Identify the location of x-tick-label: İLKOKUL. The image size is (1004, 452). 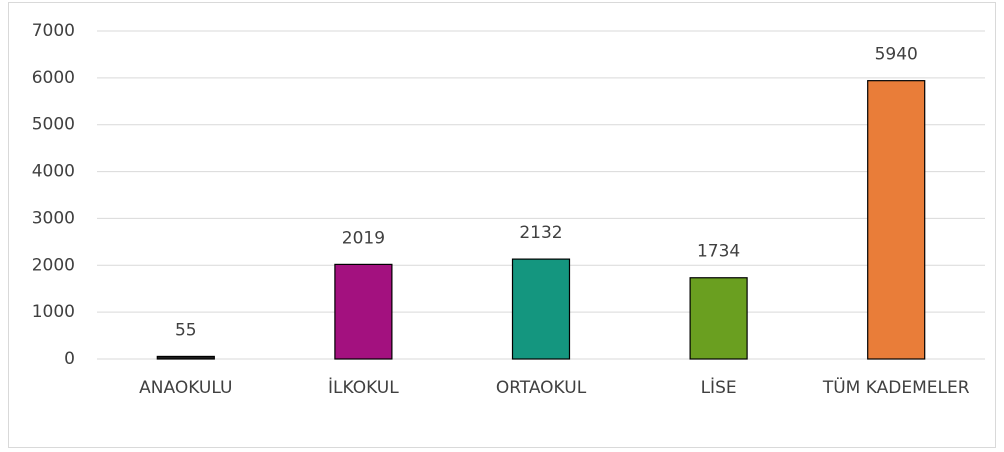
(363, 388).